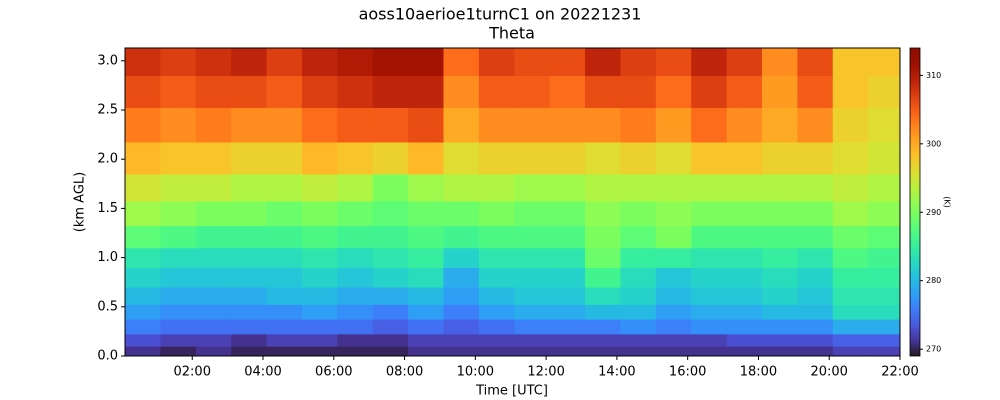 This screenshot has height=400, width=1000. What do you see at coordinates (107, 306) in the screenshot?
I see `y-tick-label: 0.5` at bounding box center [107, 306].